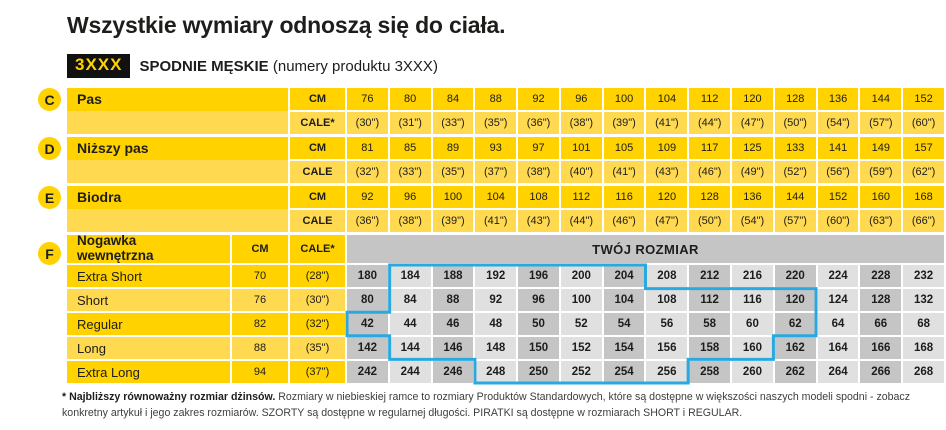 Image resolution: width=946 pixels, height=430 pixels. What do you see at coordinates (453, 276) in the screenshot?
I see `size-cell: 188` at bounding box center [453, 276].